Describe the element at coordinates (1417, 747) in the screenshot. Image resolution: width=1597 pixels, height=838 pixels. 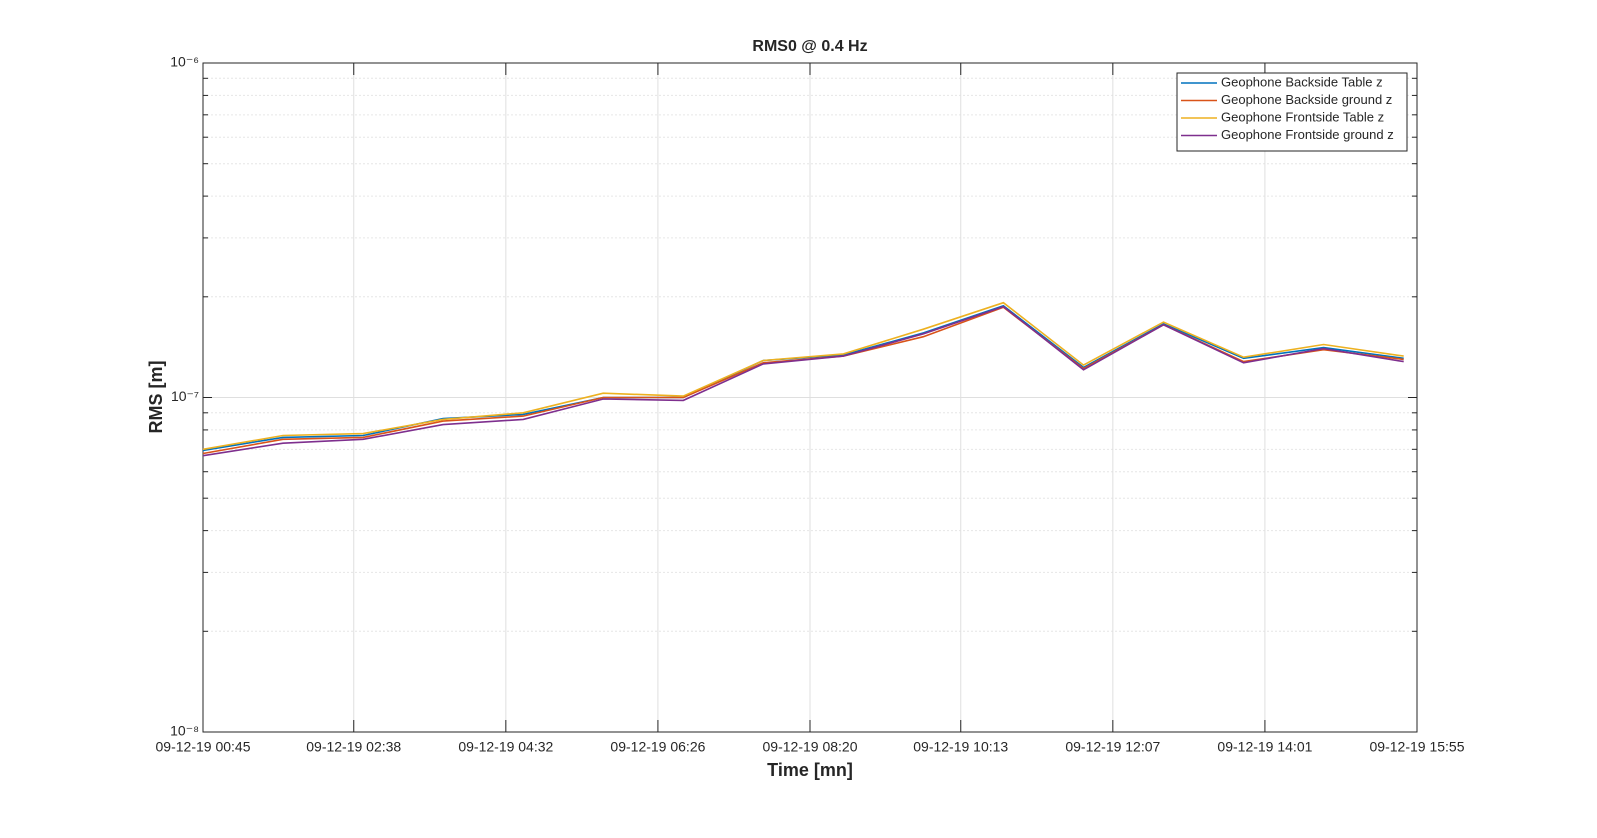
I see `x-tick-label: 09-12-19 15:55` at that location.